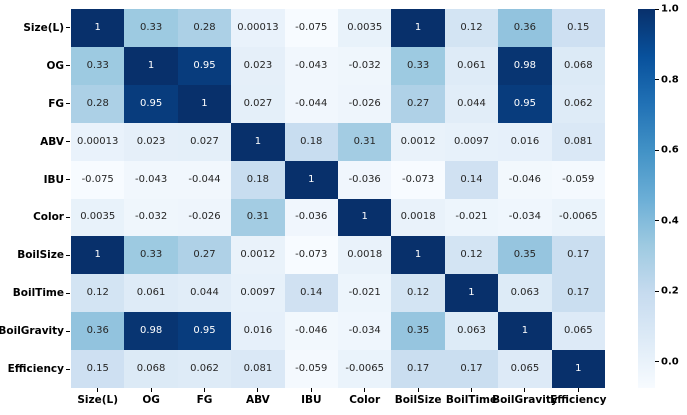 This screenshot has height=415, width=687. Describe the element at coordinates (525, 65) in the screenshot. I see `heatmap-cell: 0.98` at that location.